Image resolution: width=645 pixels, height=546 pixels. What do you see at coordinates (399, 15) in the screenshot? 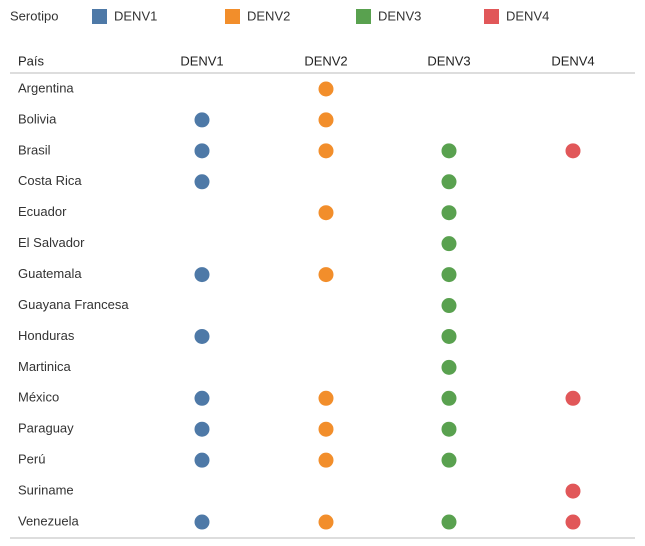
I see `legend-label: DENV3` at bounding box center [399, 15].